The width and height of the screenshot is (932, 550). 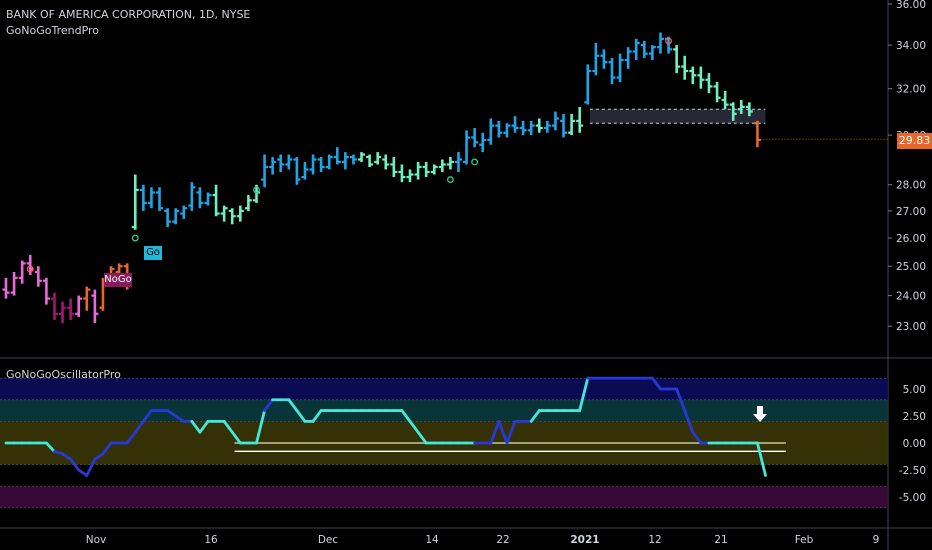 I want to click on chart-title: BANK OF AMERICA CORPORATION, 1D, NYSE, so click(x=128, y=14).